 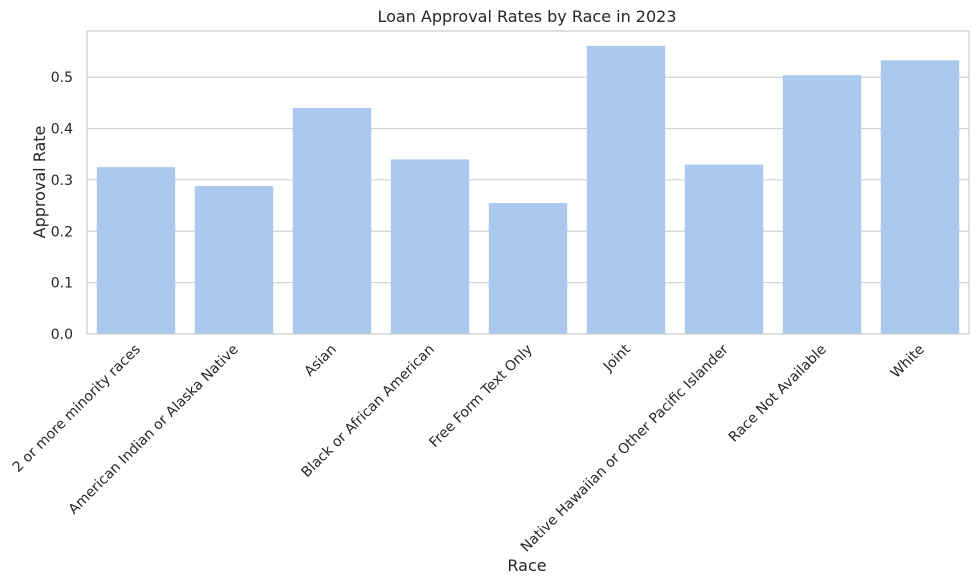 I want to click on chart-title: Loan Approval Rates by Race in 2023, so click(x=526, y=16).